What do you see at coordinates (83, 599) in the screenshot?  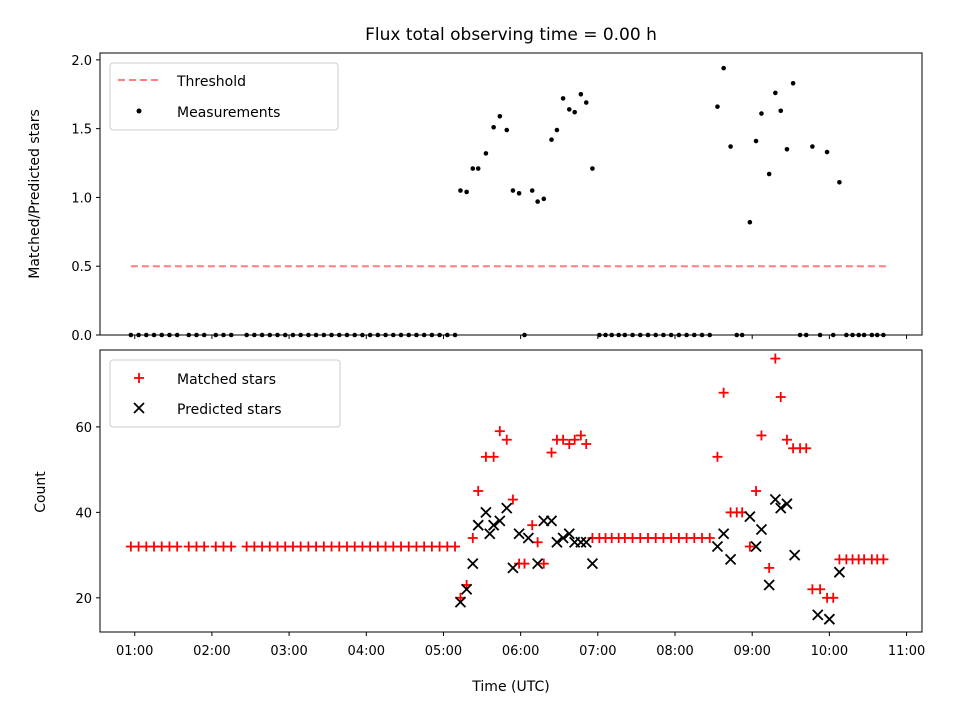 I see `count-y-tick-label: 20` at bounding box center [83, 599].